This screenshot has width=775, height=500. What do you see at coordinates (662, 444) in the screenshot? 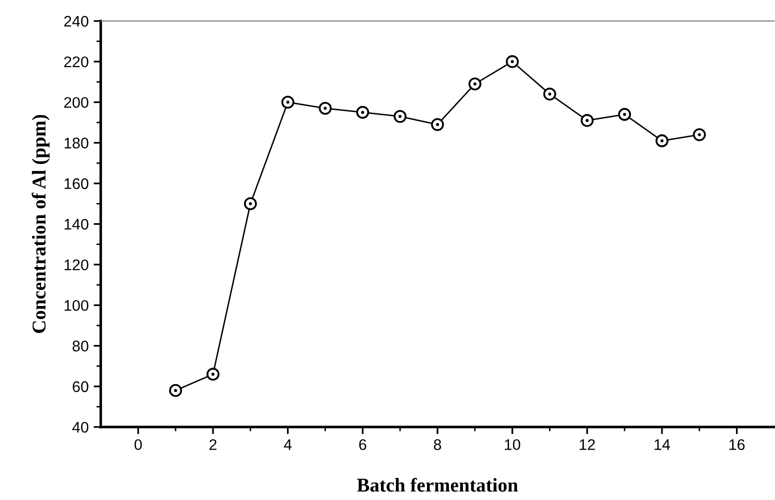
I see `x-tick-label: 14` at bounding box center [662, 444].